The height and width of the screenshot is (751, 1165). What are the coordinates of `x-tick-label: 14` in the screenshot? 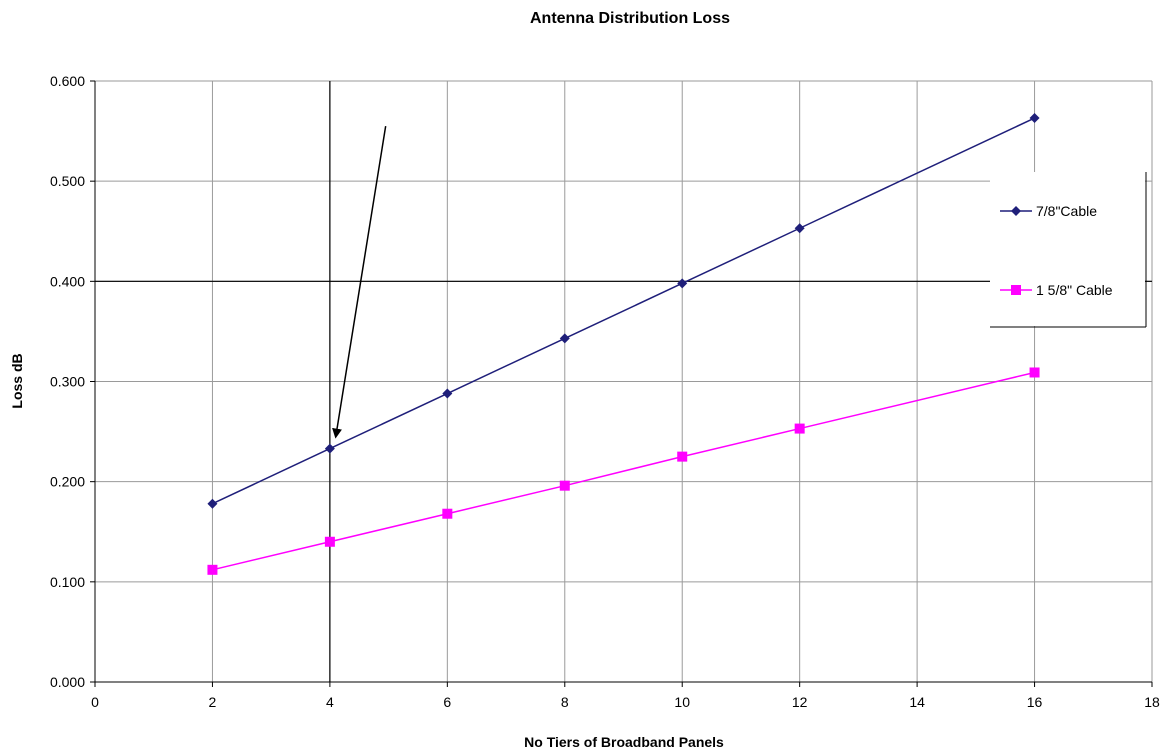 It's located at (917, 702).